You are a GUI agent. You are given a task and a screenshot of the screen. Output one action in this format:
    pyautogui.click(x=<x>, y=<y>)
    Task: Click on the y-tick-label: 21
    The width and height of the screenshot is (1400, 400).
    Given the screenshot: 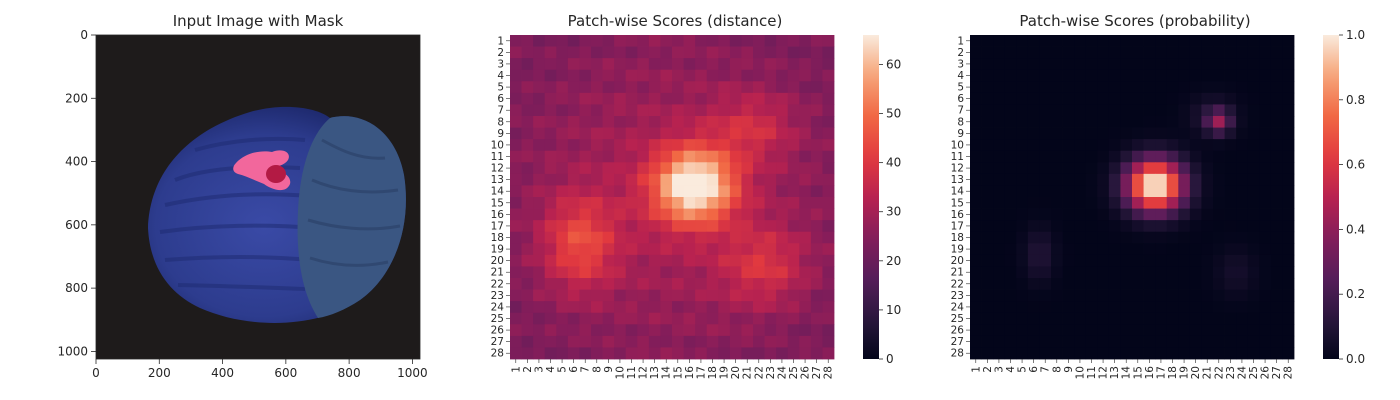 What is the action you would take?
    pyautogui.click(x=957, y=273)
    